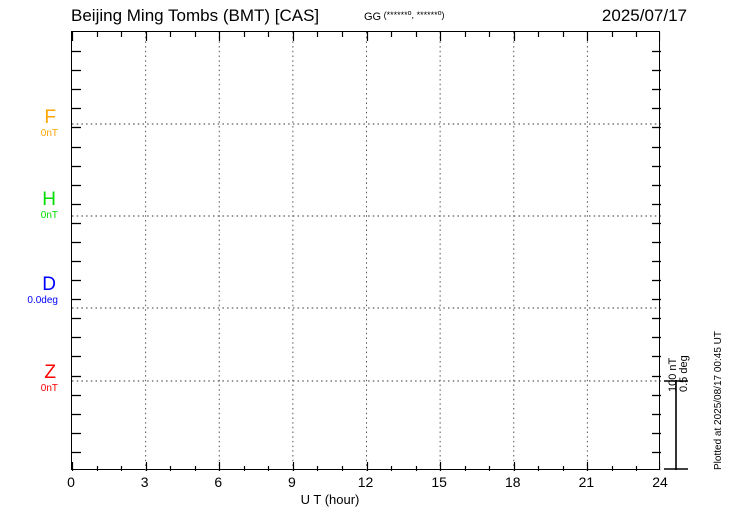 The width and height of the screenshot is (730, 520). What do you see at coordinates (49, 199) in the screenshot?
I see `component-symbol-h: H` at bounding box center [49, 199].